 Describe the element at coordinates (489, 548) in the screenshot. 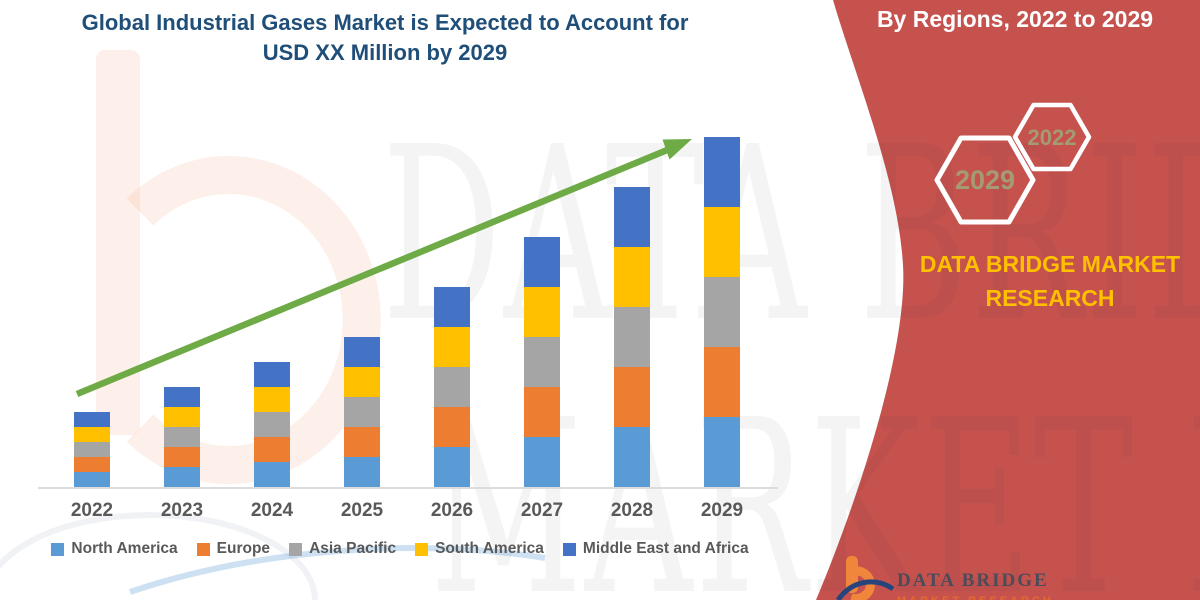

I see `legend-label: South America` at that location.